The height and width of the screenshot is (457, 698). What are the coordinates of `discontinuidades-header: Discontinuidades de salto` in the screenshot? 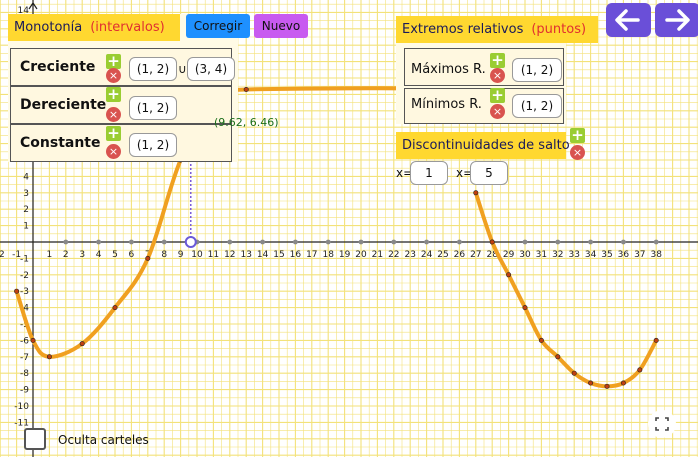 It's located at (483, 145).